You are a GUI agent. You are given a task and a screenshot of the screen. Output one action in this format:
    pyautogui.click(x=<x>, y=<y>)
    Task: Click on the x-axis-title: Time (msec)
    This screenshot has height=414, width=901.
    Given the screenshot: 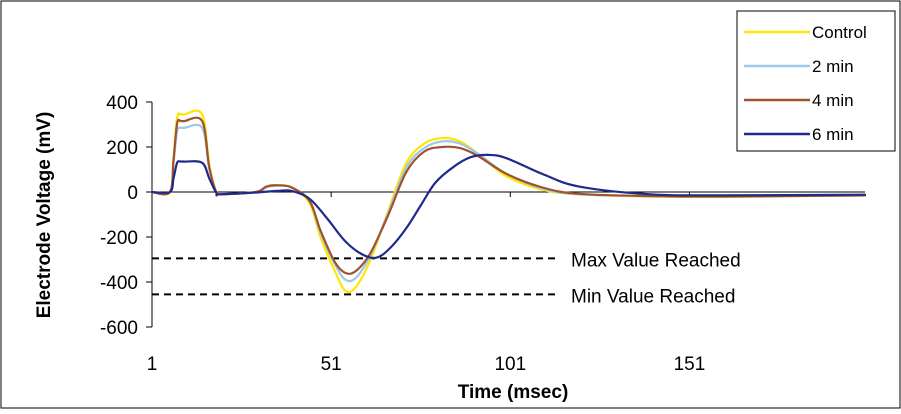 What is the action you would take?
    pyautogui.click(x=513, y=392)
    